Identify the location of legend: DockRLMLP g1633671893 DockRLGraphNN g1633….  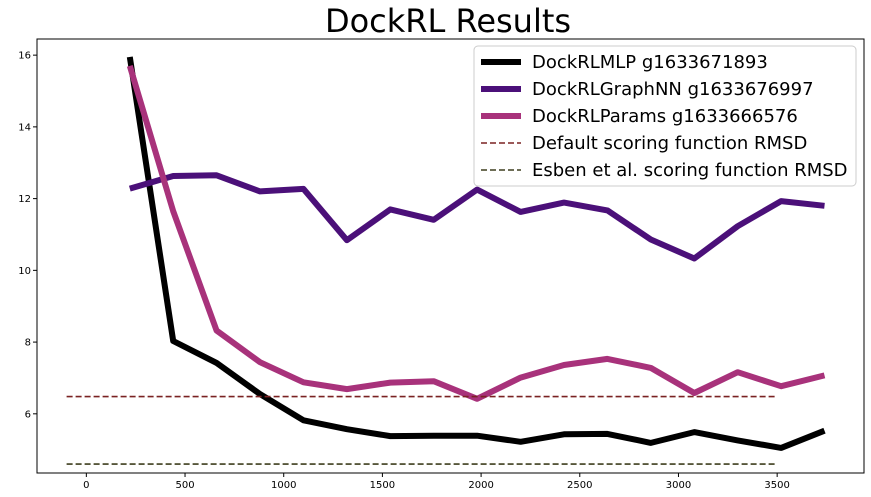
(665, 116).